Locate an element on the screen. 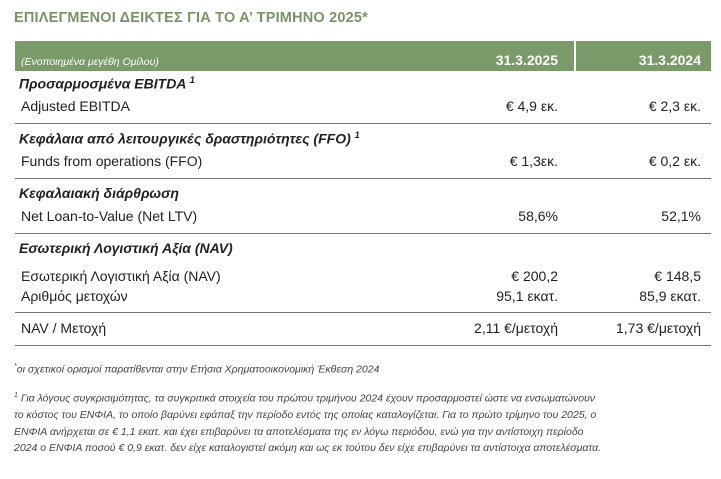 The image size is (721, 479). column-divider is located at coordinates (575, 193).